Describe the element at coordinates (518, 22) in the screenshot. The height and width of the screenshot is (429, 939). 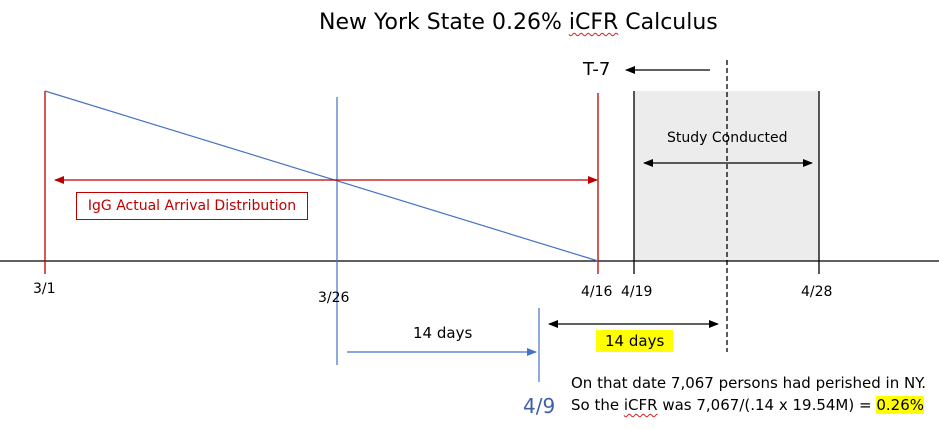
I see `diagram-title: New York State 0.26% iCFR Calculus` at that location.